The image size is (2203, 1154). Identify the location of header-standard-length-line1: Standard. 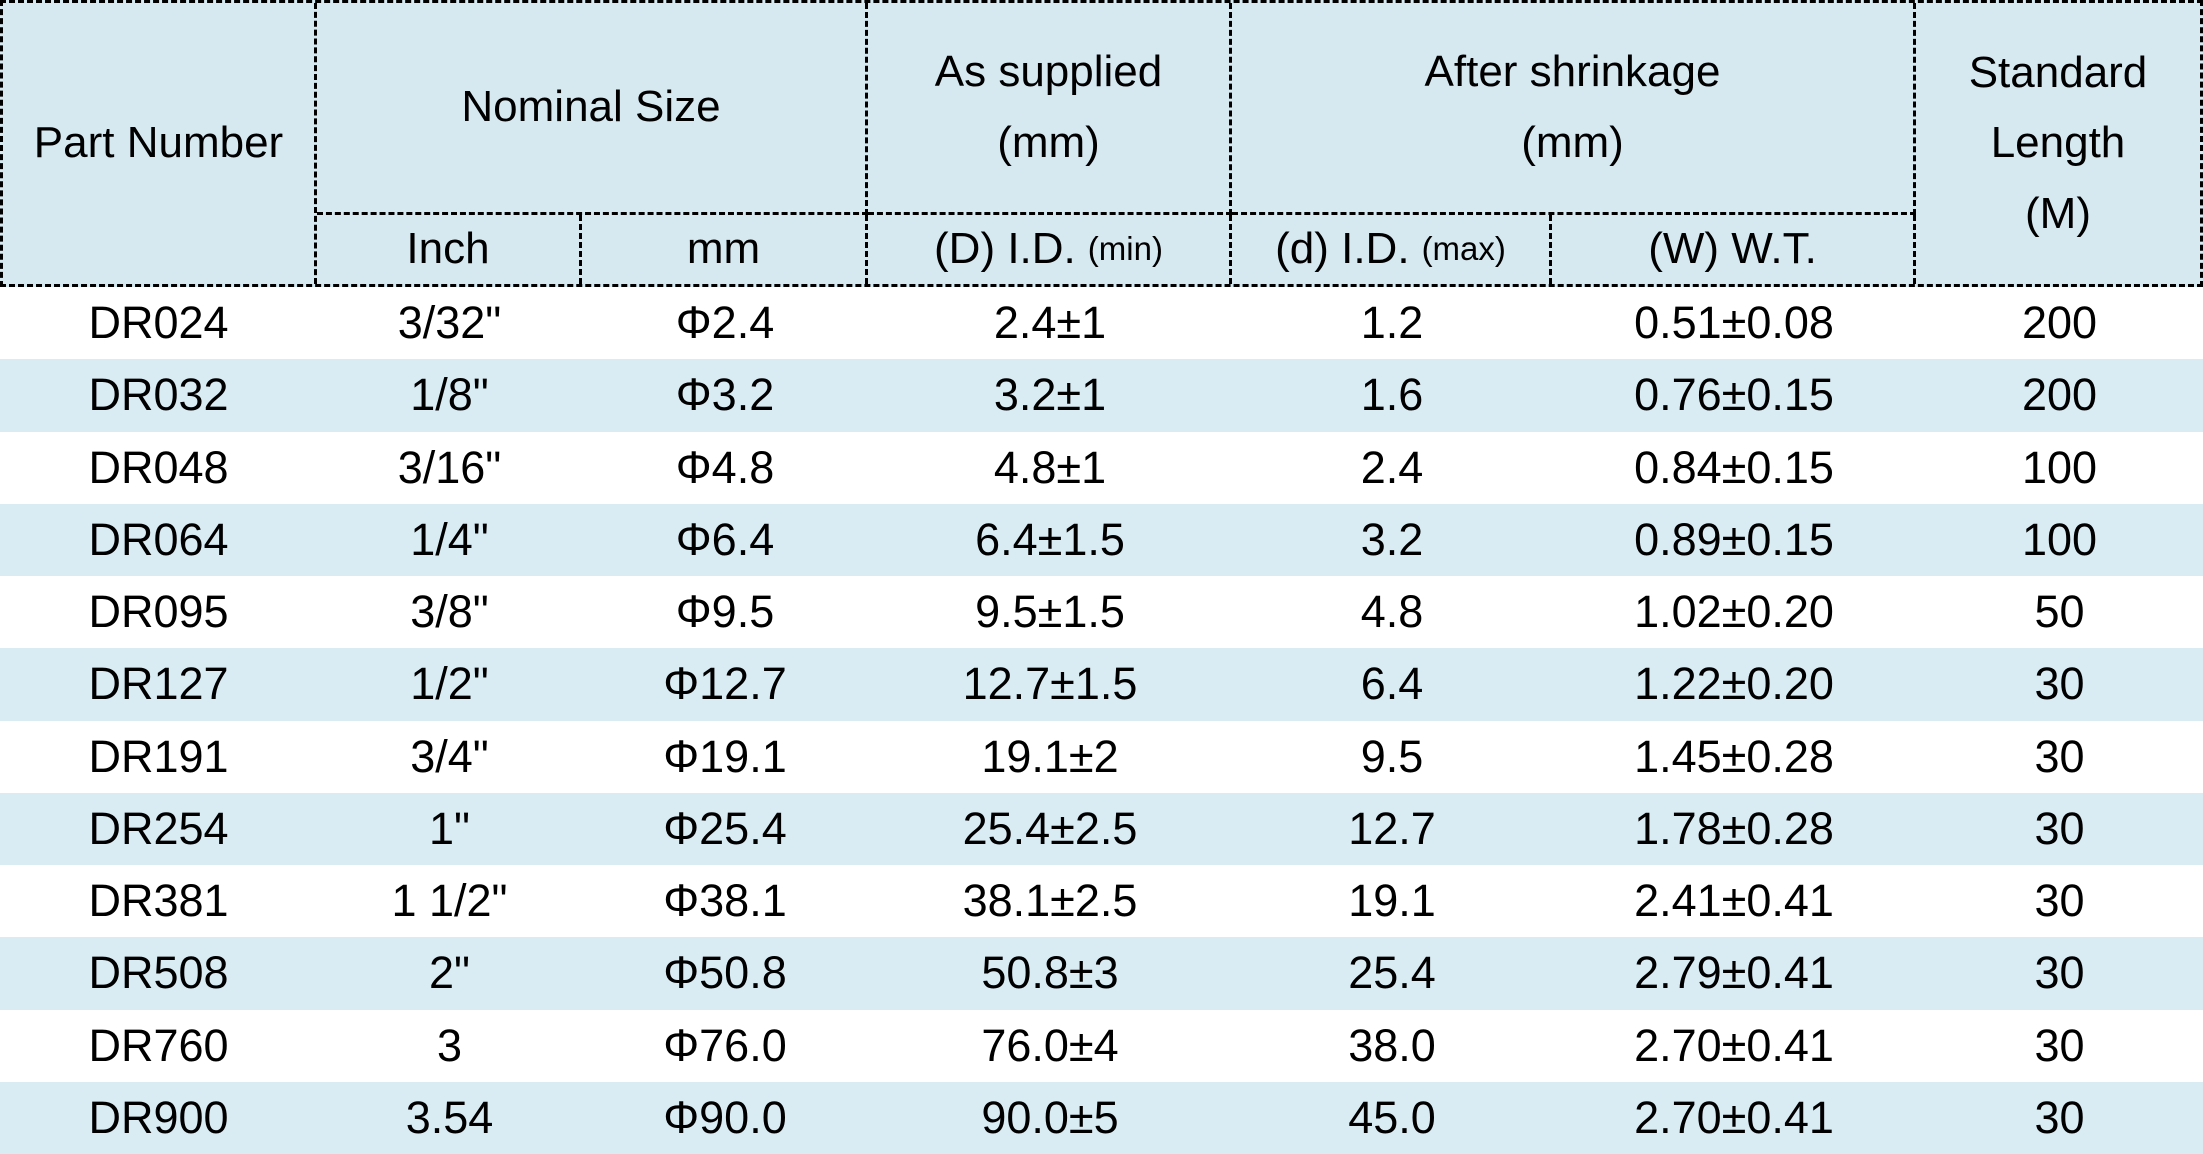
(2058, 72).